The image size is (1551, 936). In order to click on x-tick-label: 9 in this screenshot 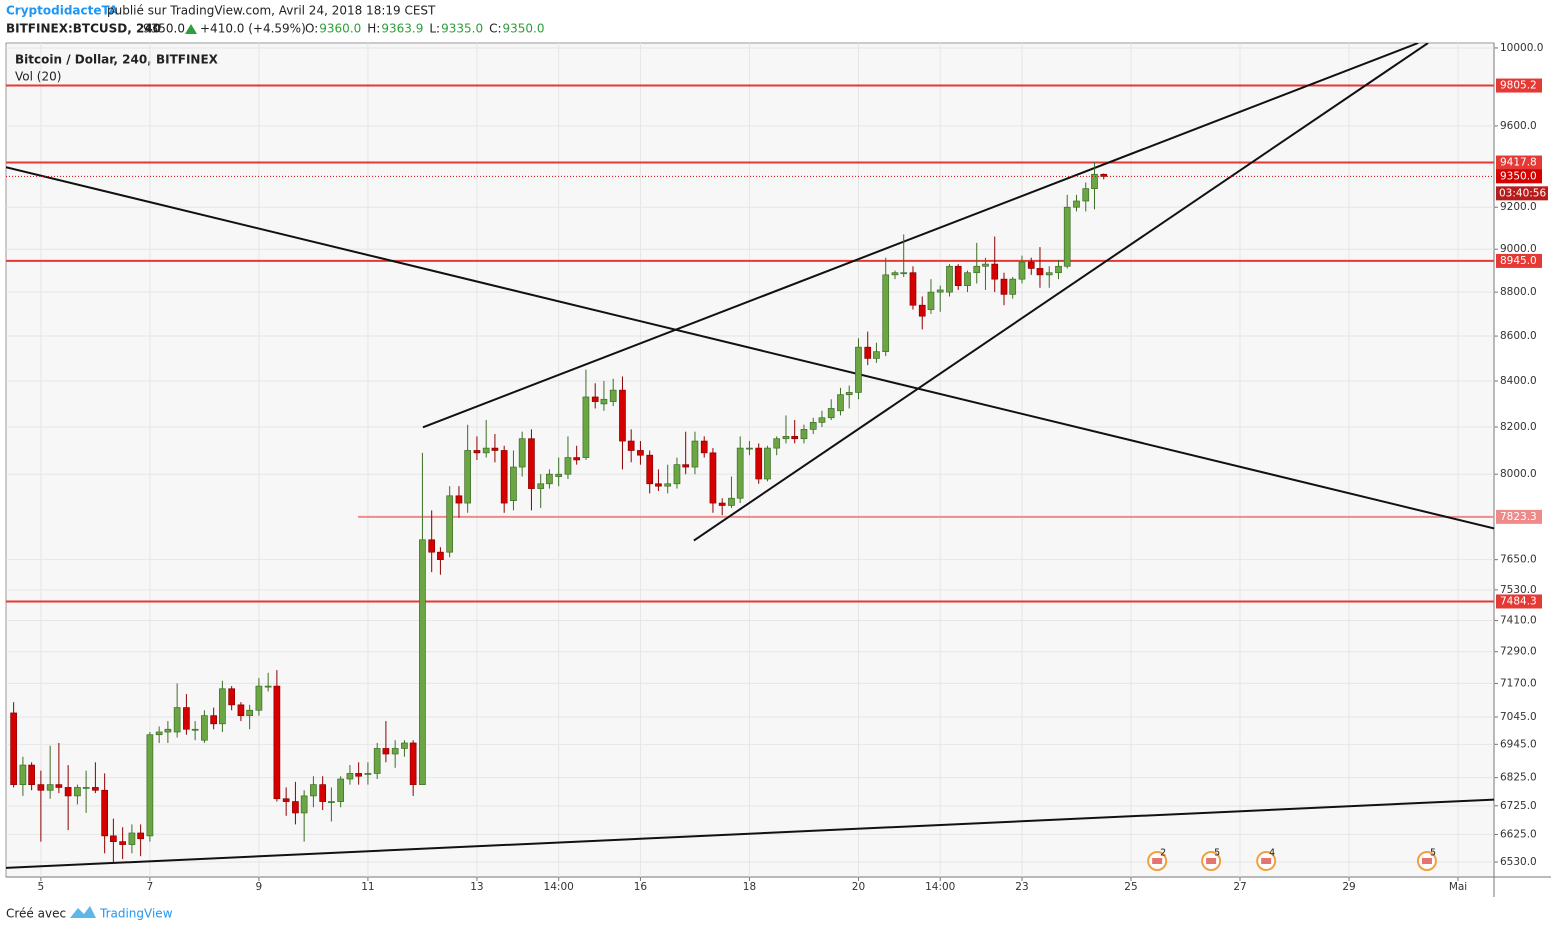, I will do `click(259, 887)`.